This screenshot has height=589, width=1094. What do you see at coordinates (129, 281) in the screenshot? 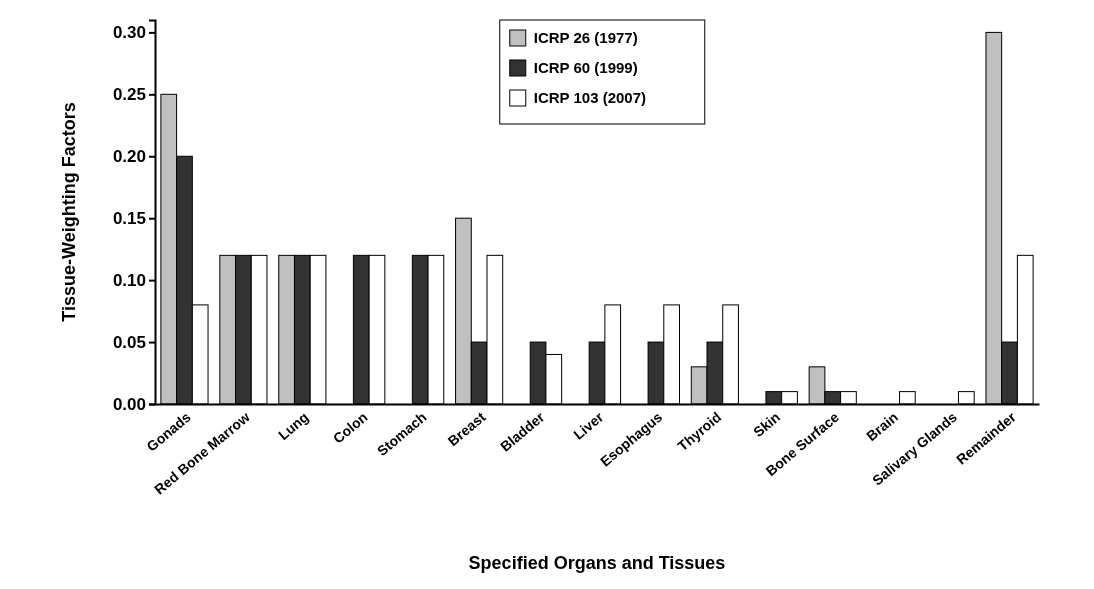
I see `y-tick-label: 0.10` at bounding box center [129, 281].